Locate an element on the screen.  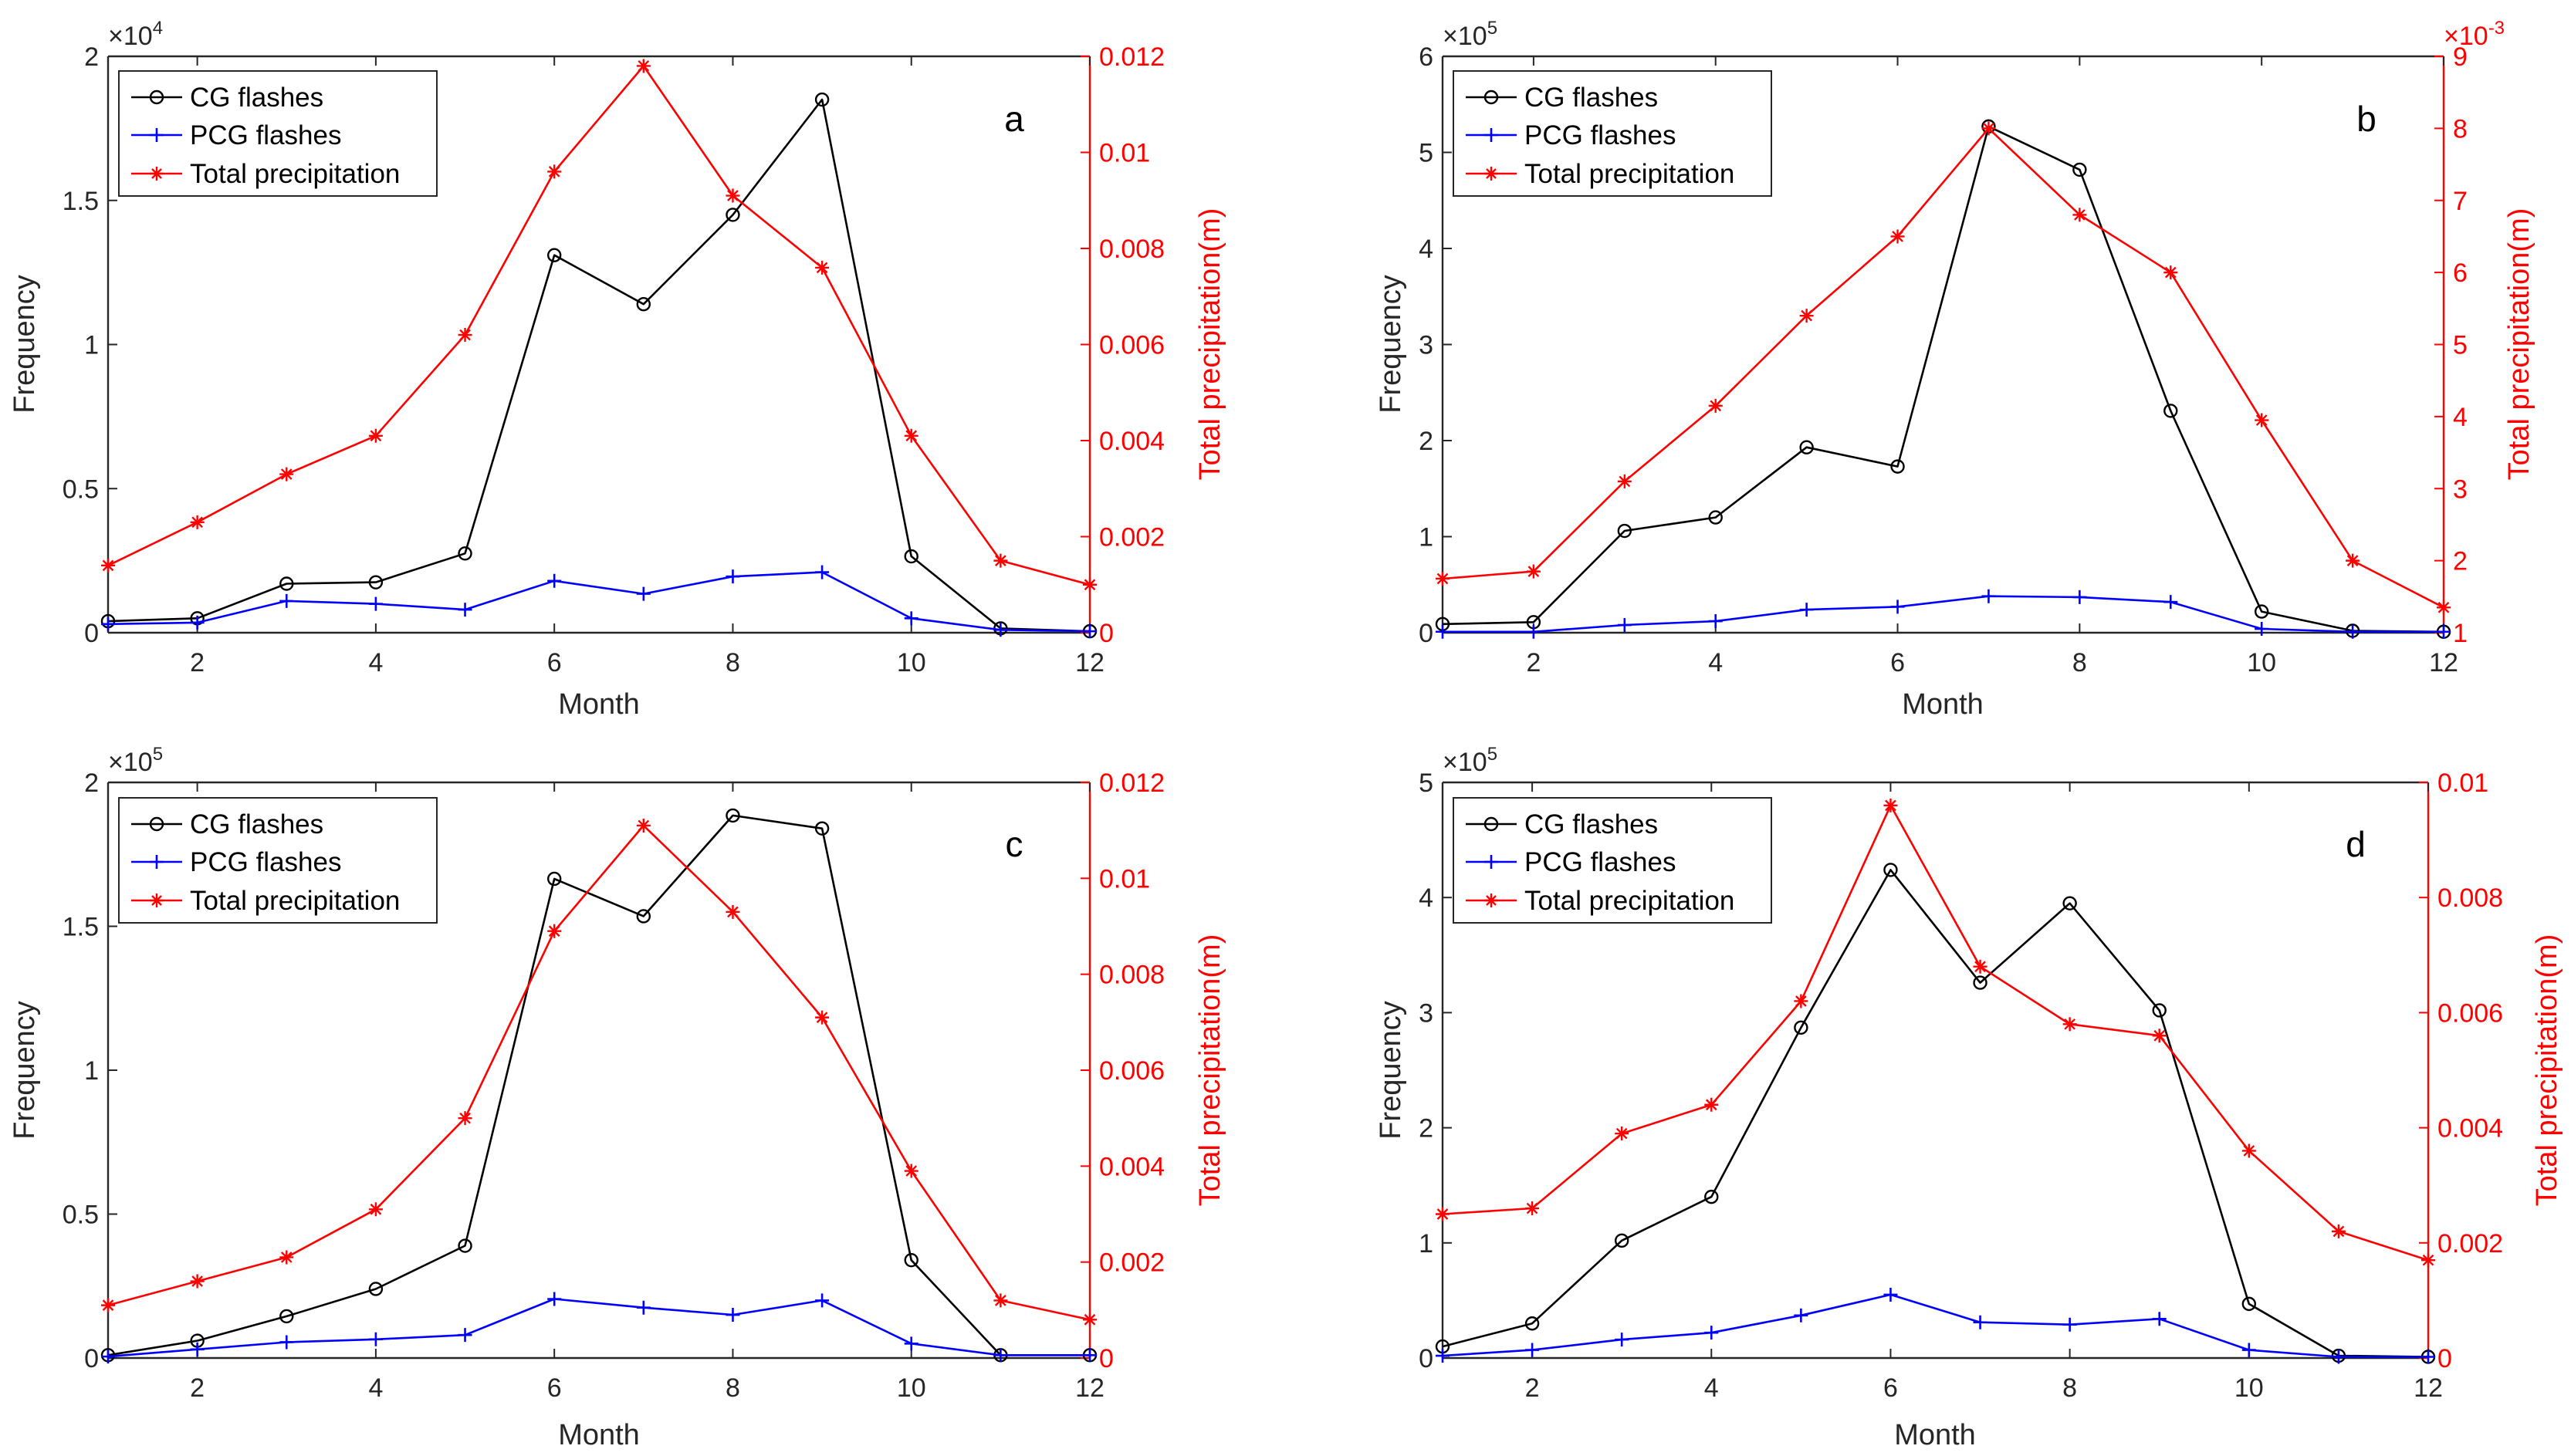
panel-c-y2-tick-label: 0 is located at coordinates (1106, 1358).